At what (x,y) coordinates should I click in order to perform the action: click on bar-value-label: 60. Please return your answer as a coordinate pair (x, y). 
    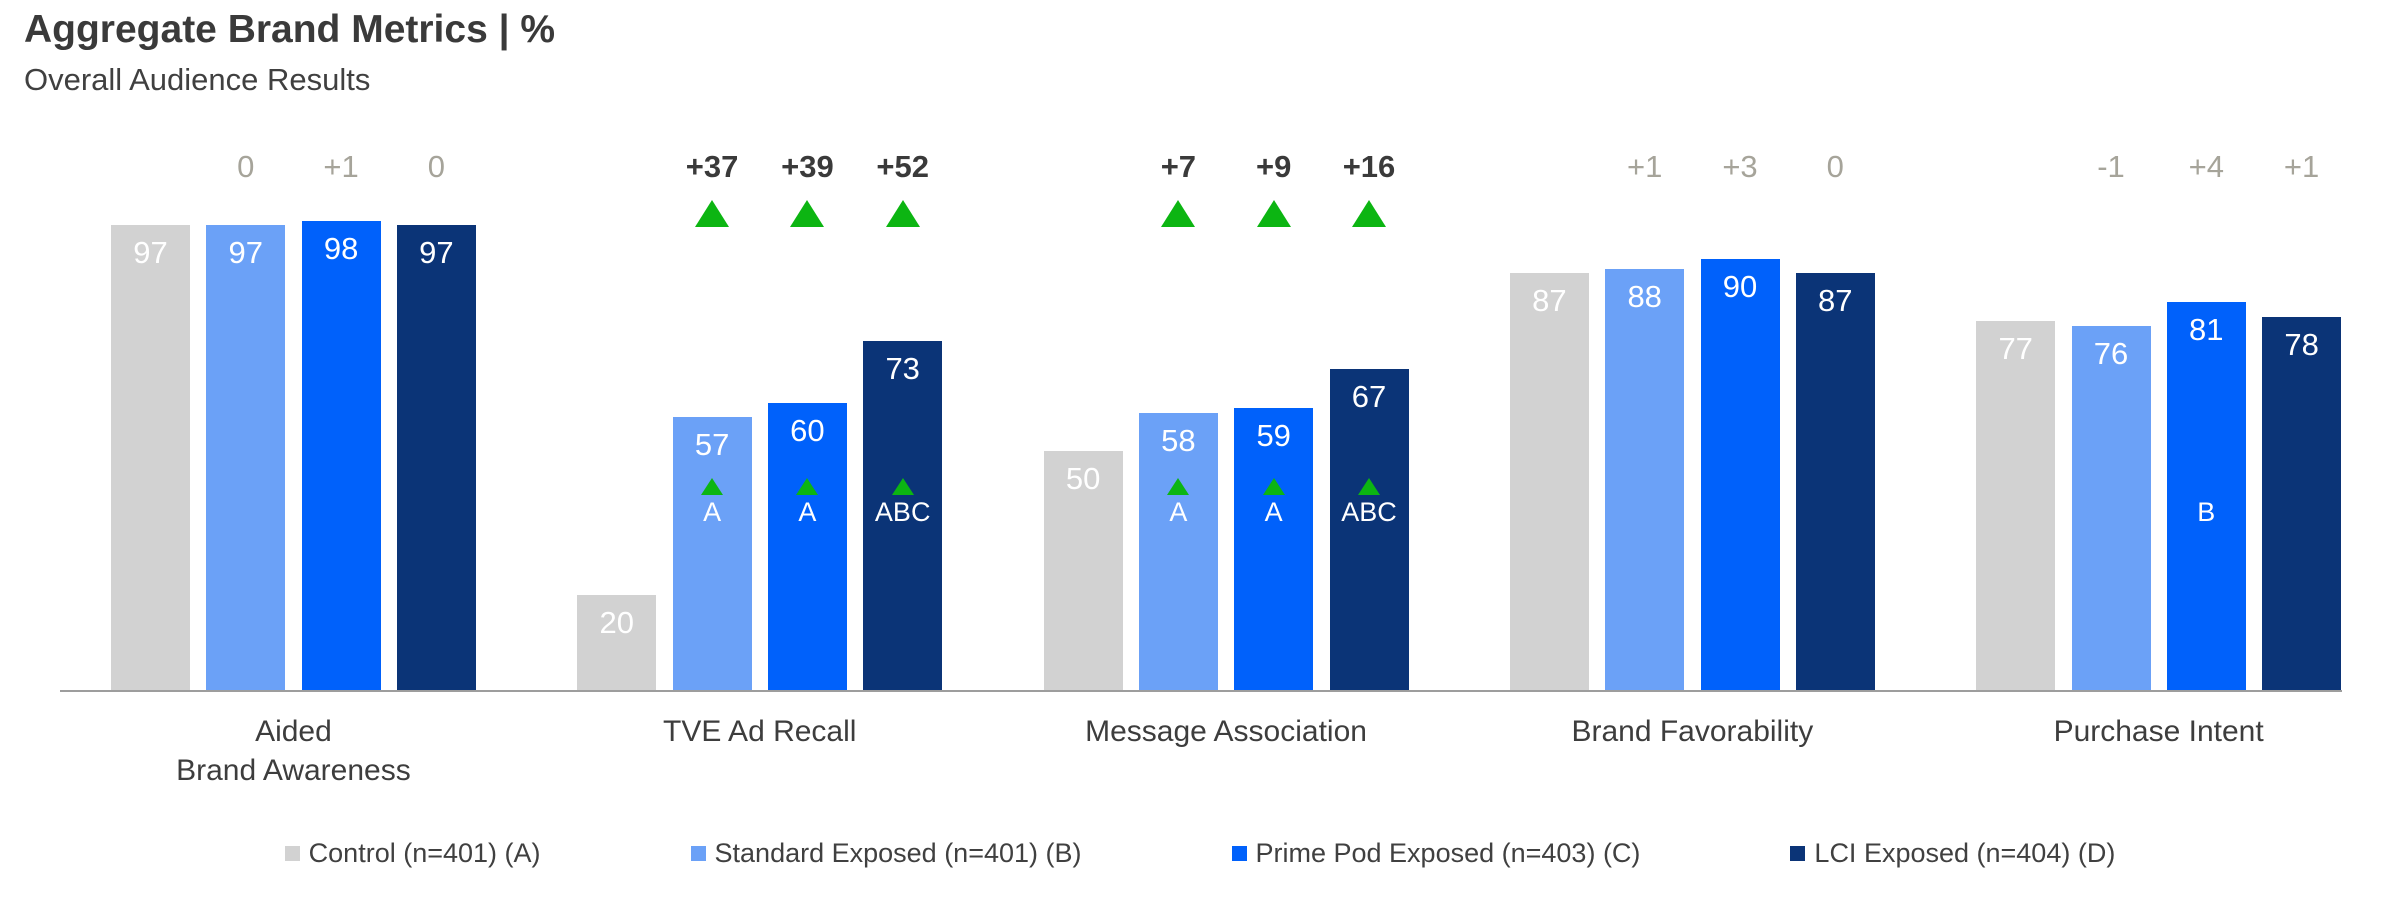
    Looking at the image, I should click on (807, 430).